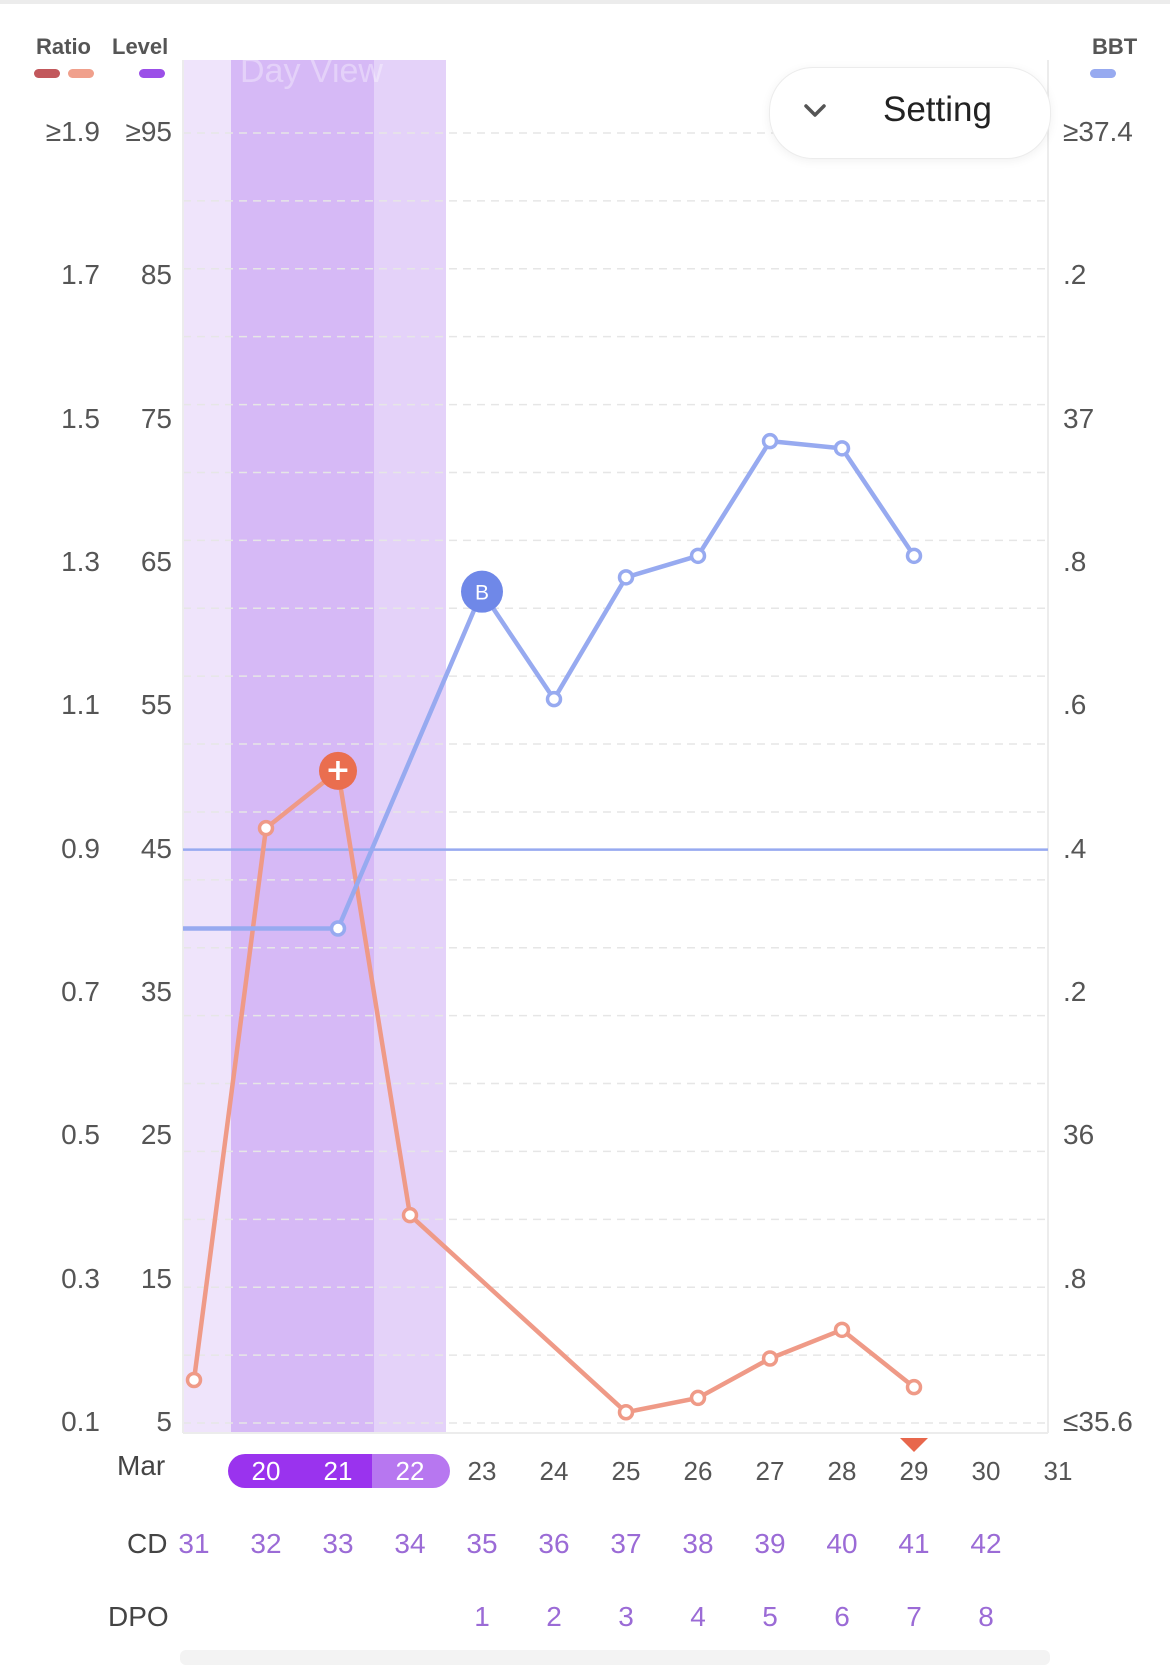  I want to click on top-divider, so click(585, 2).